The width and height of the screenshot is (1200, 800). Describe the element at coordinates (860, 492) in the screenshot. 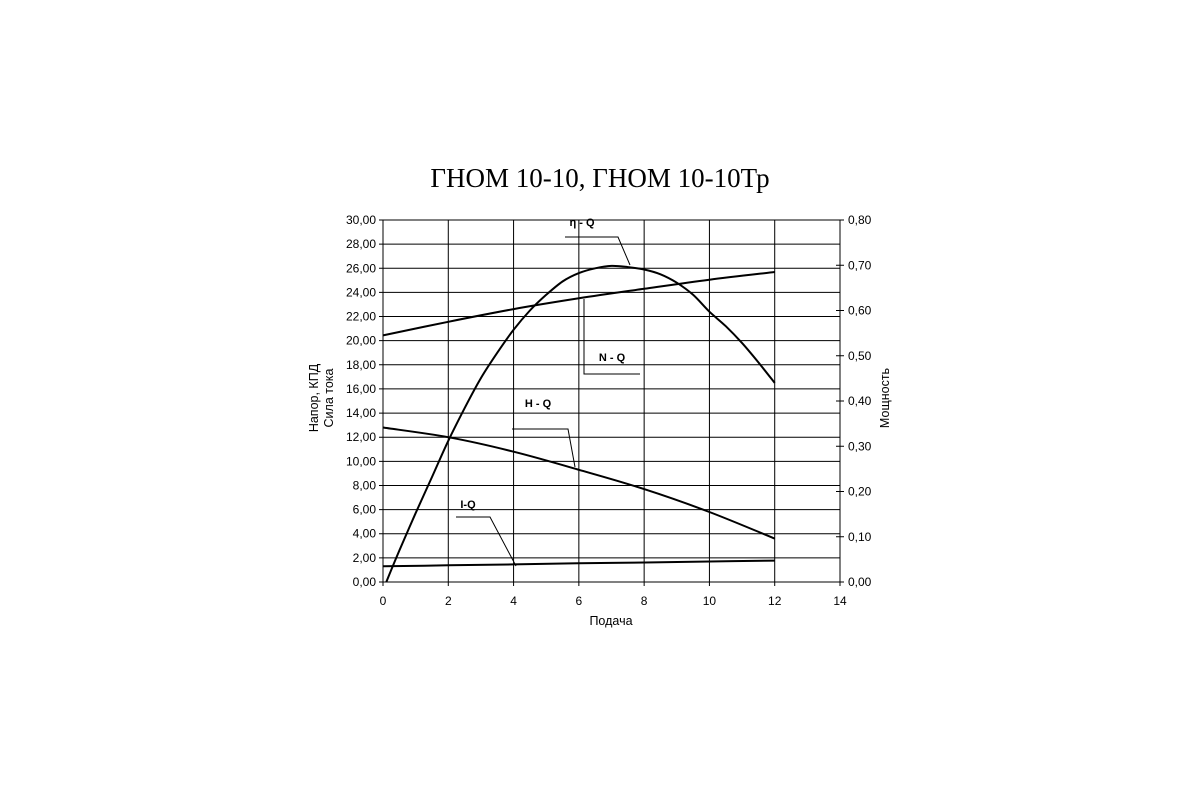

I see `y-right-tick-label: 0,20` at that location.